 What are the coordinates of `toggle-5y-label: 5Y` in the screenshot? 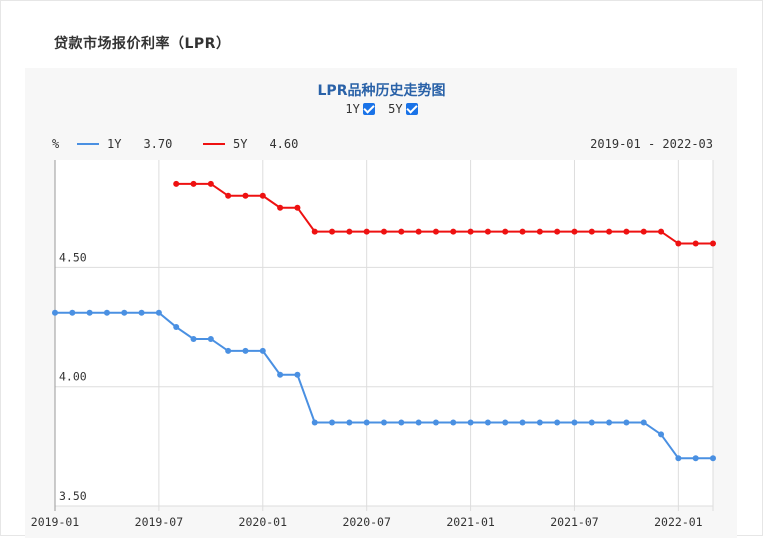 It's located at (395, 109).